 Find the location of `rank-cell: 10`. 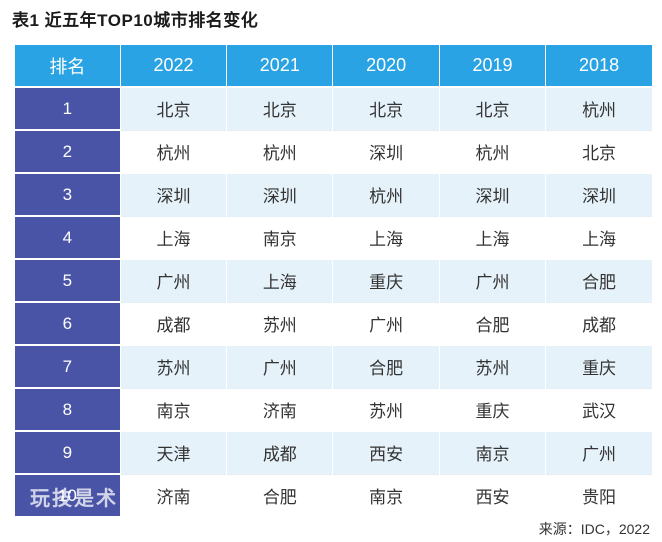

rank-cell: 10 is located at coordinates (68, 494).